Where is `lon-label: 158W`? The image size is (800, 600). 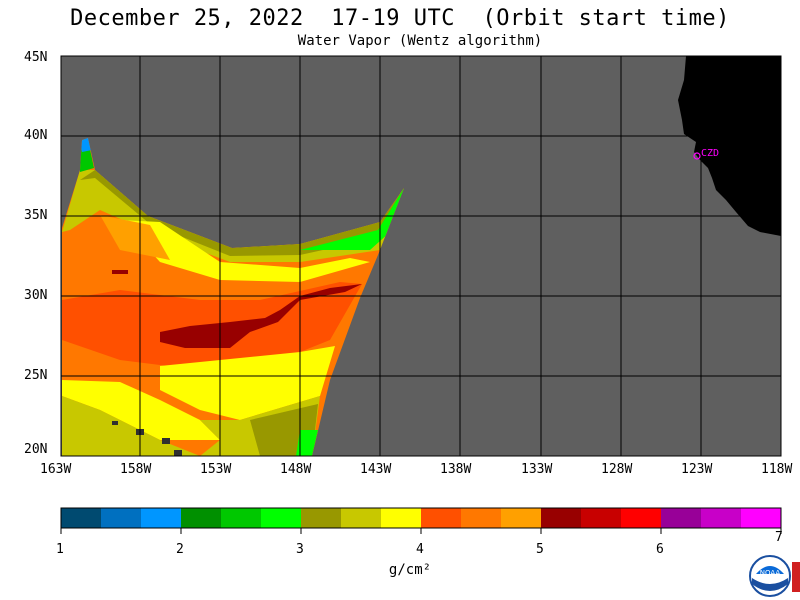 lon-label: 158W is located at coordinates (136, 469).